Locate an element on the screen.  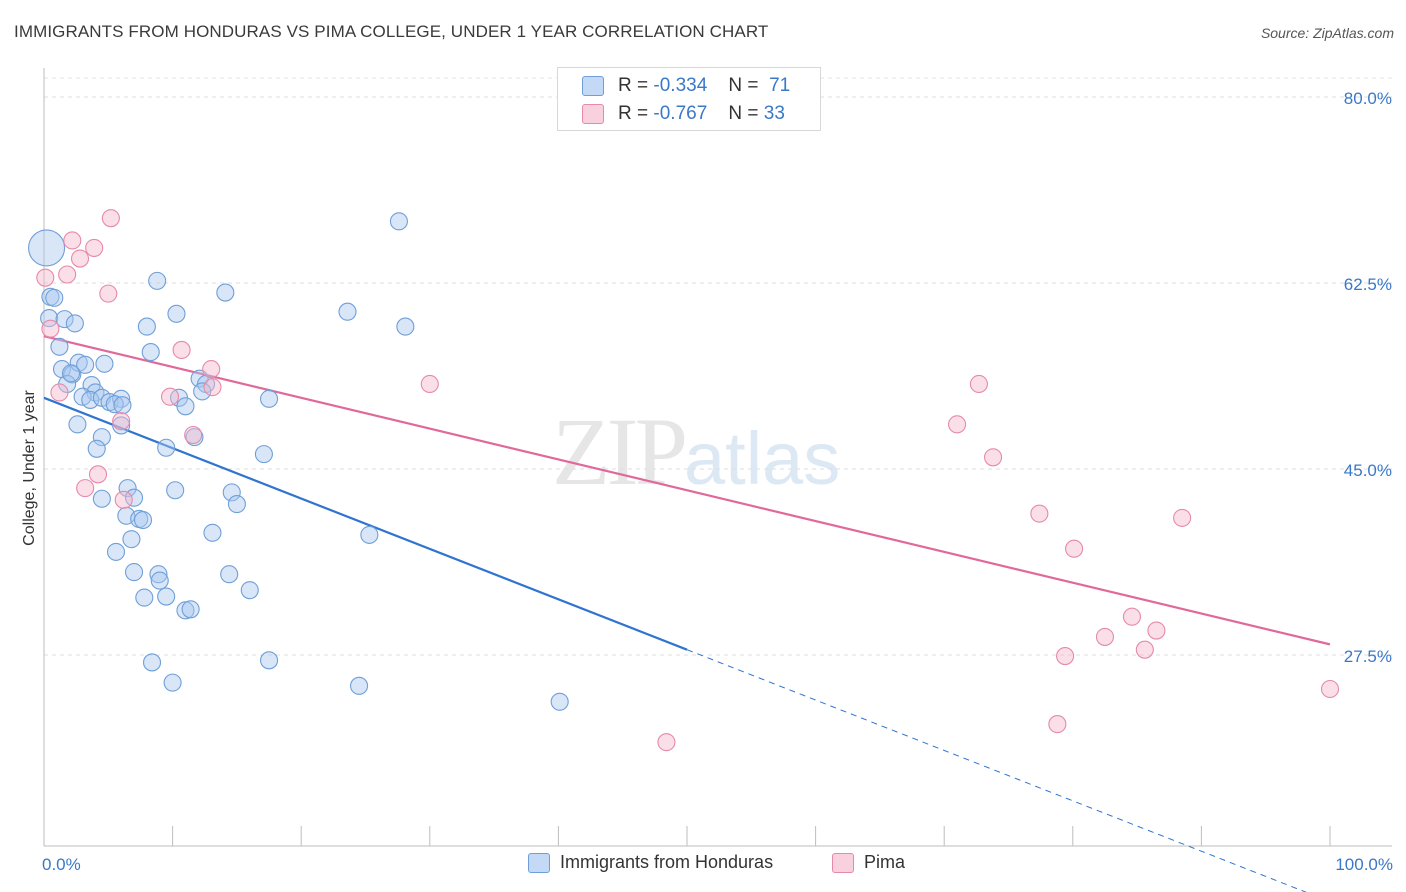
bottom-legend-swatch-blue is located at coordinates (539, 862).